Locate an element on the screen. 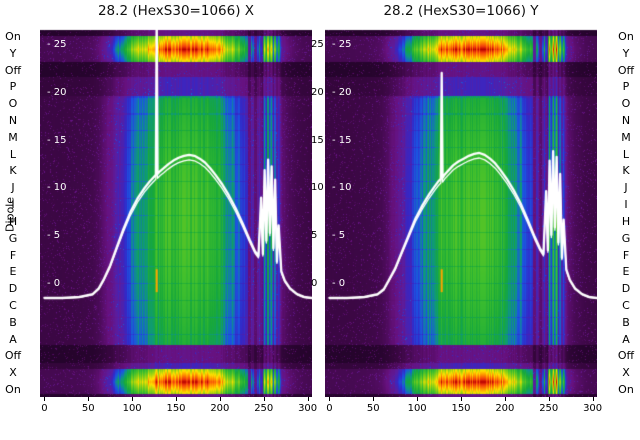 The height and width of the screenshot is (440, 640). device-row-label-left: N is located at coordinates (13, 121).